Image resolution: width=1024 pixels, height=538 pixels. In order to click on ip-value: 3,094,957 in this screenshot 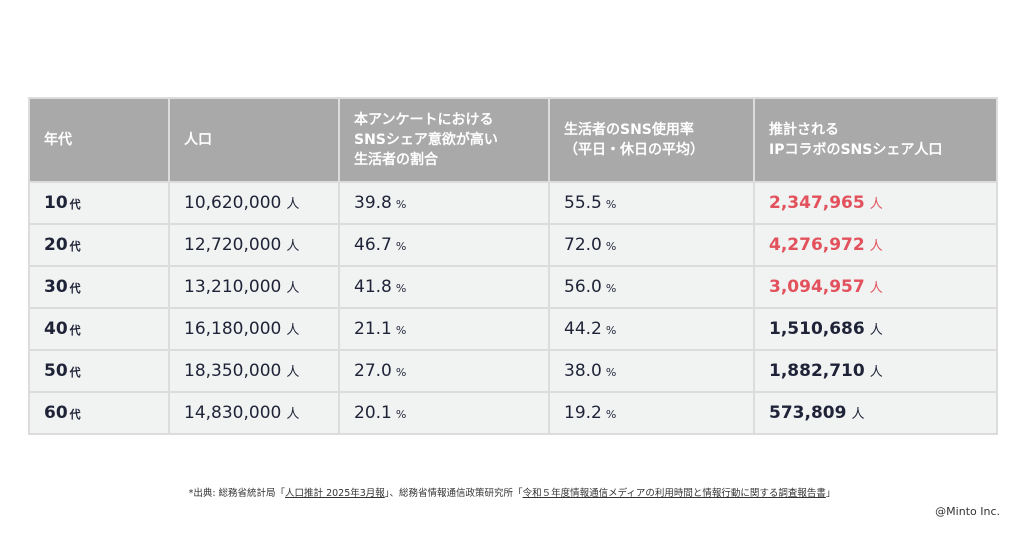, I will do `click(817, 287)`.